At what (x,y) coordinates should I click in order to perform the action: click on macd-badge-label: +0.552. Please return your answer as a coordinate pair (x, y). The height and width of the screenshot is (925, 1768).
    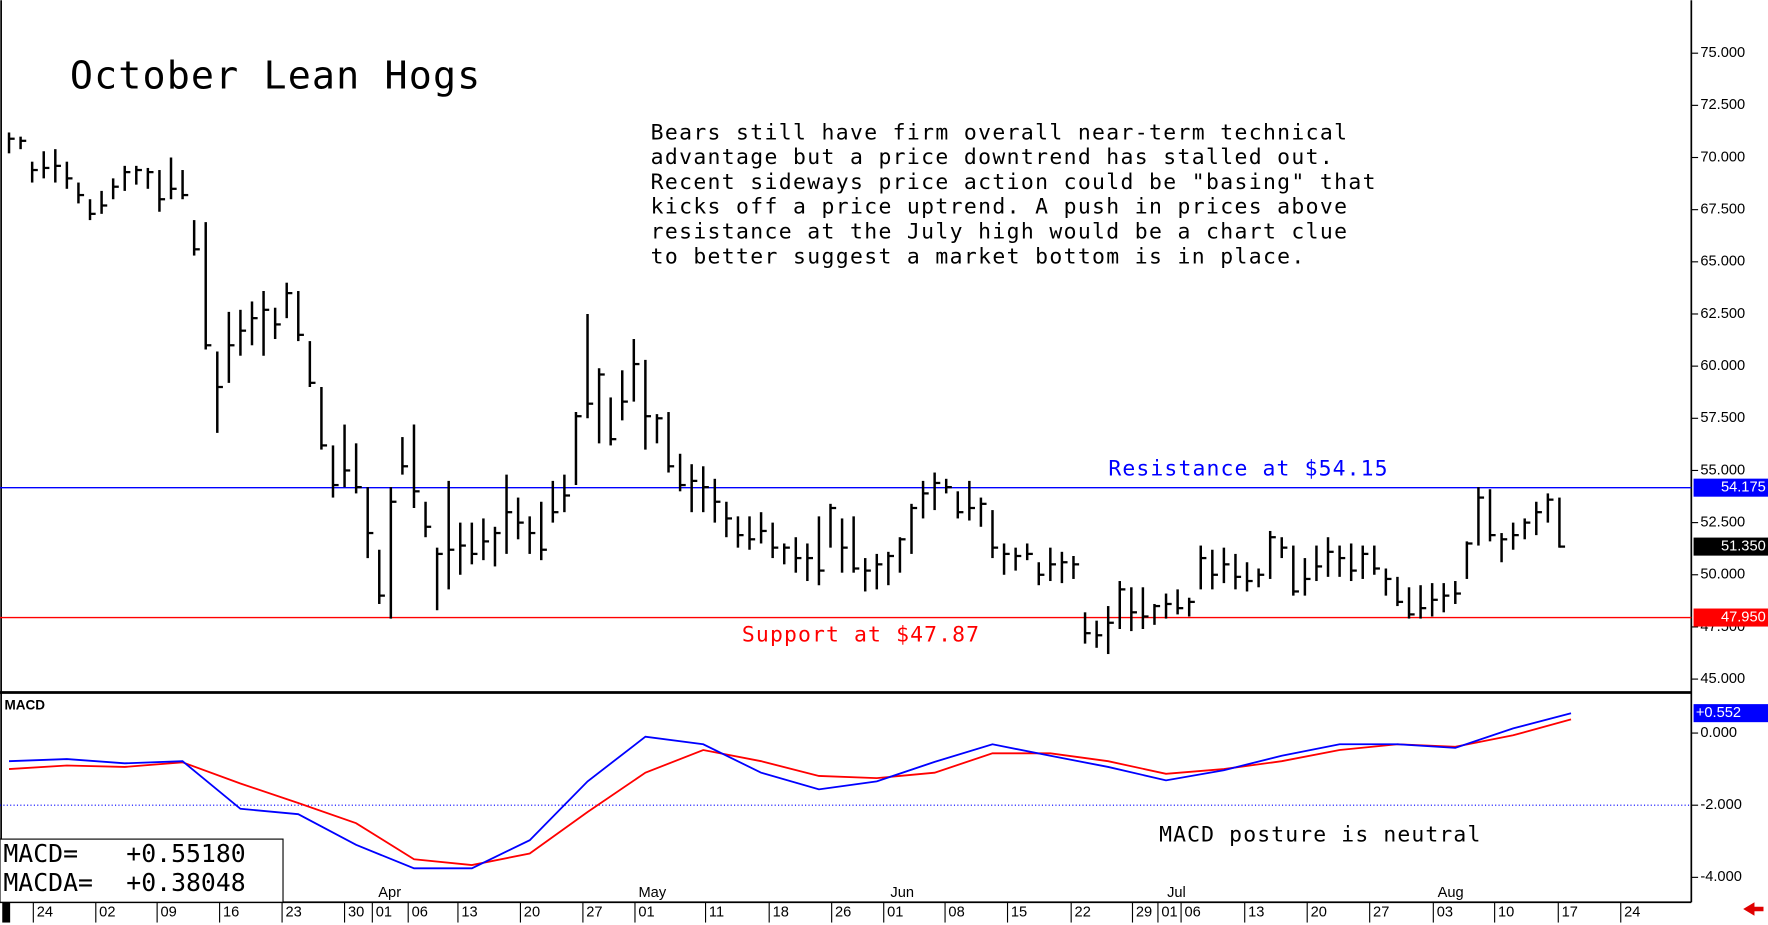
    Looking at the image, I should click on (1718, 713).